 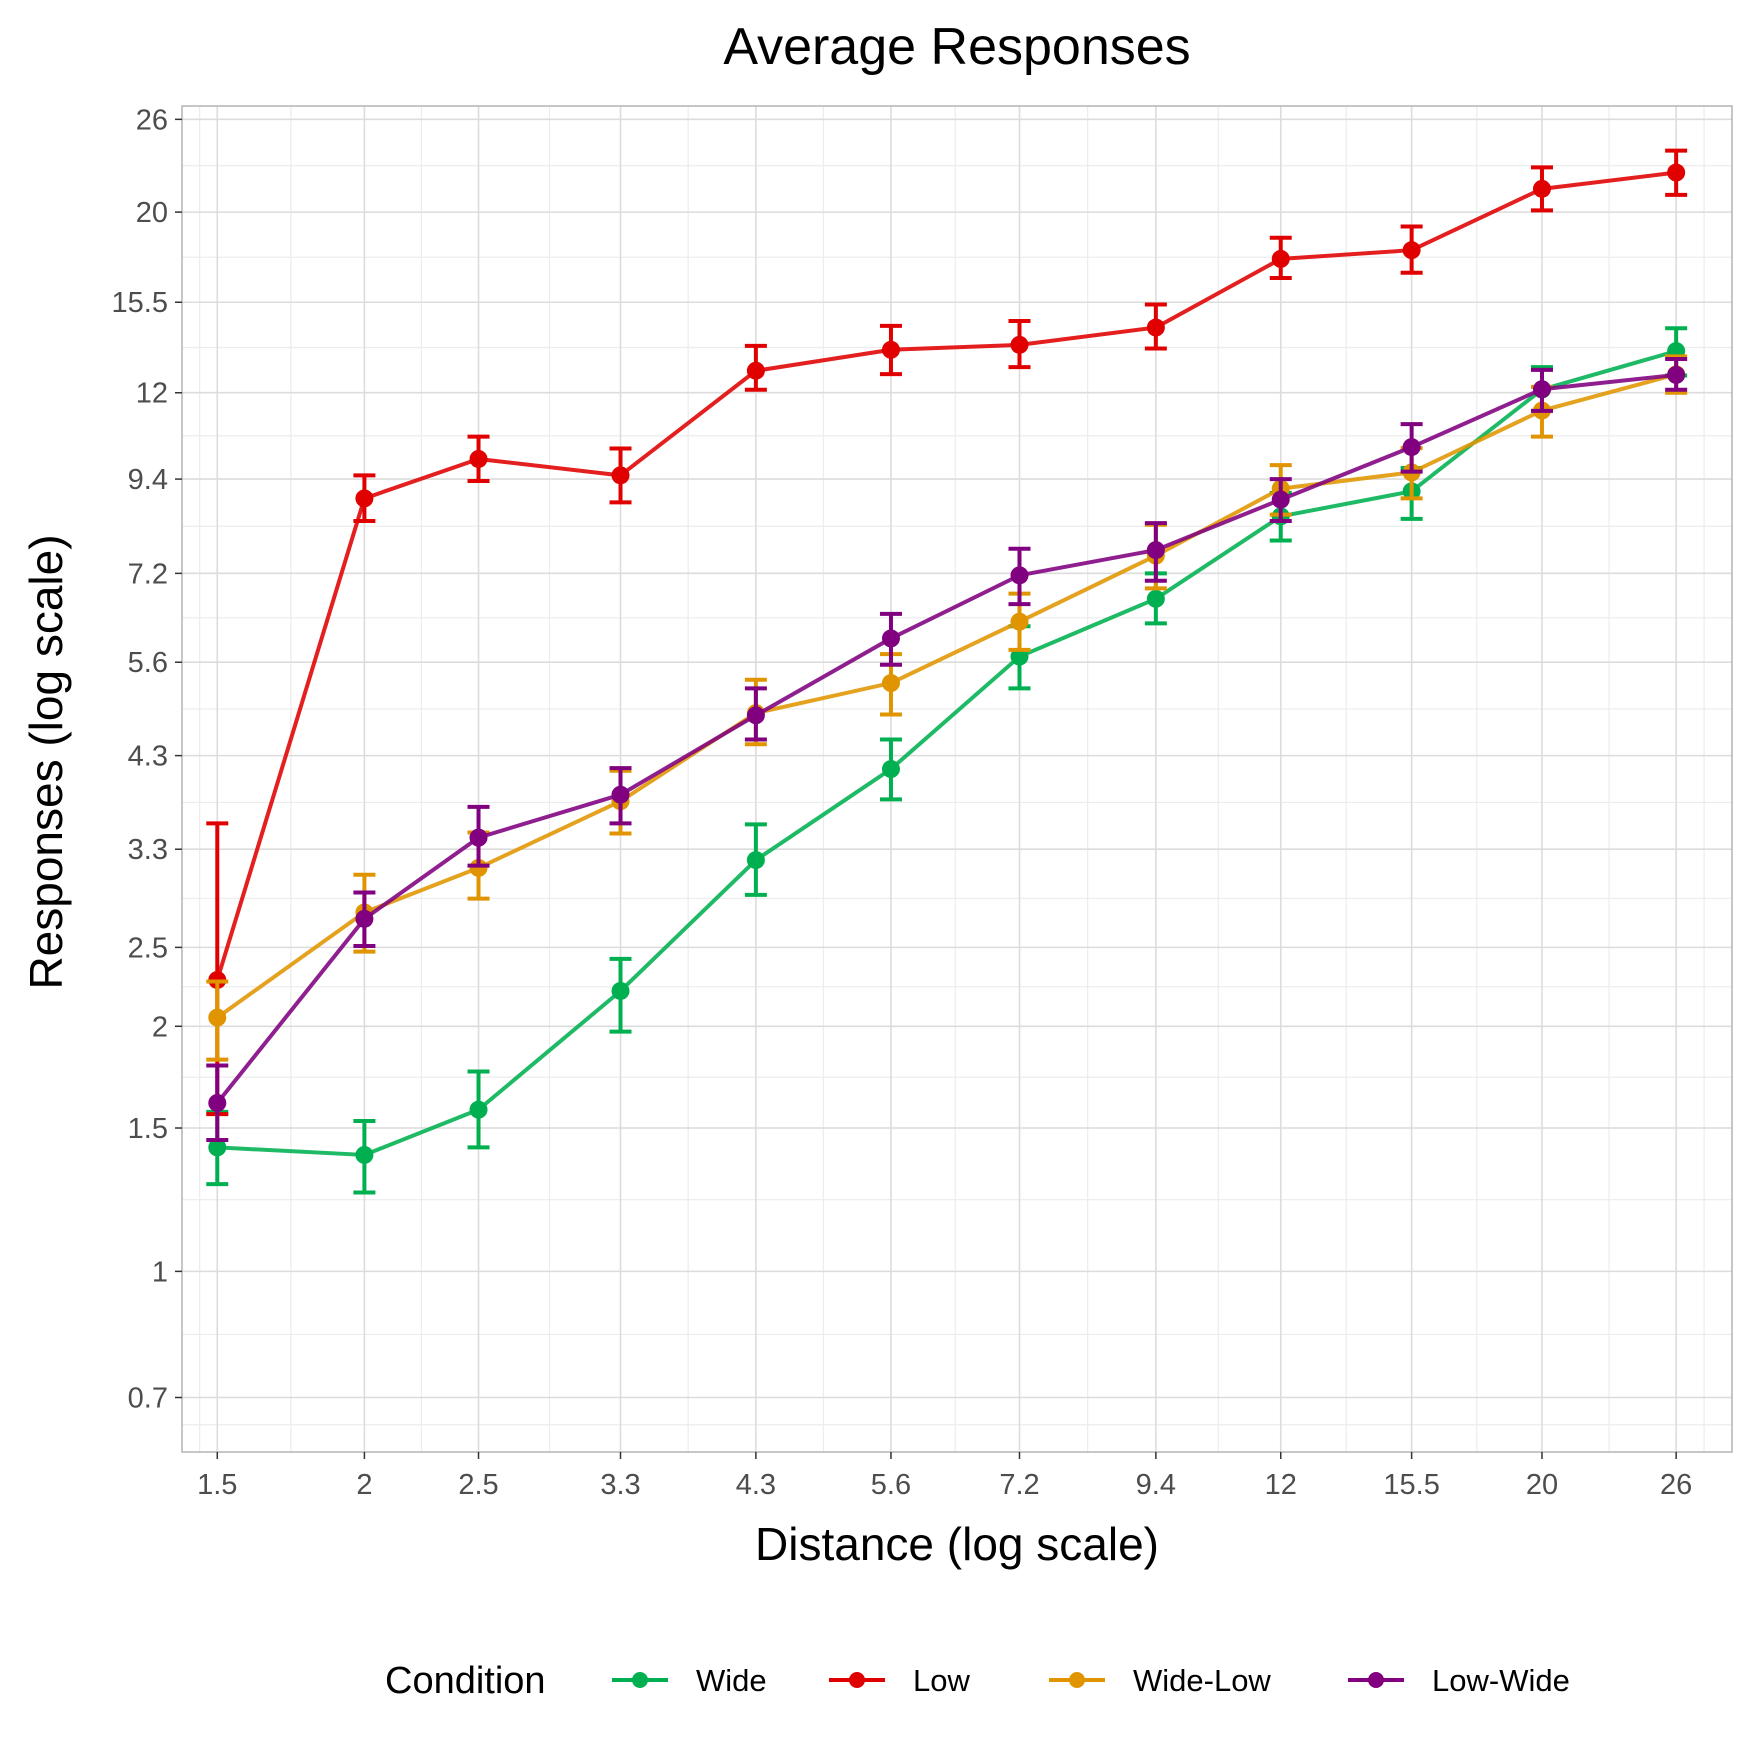 What do you see at coordinates (689, 1680) in the screenshot?
I see `legend-item-wide: Wide` at bounding box center [689, 1680].